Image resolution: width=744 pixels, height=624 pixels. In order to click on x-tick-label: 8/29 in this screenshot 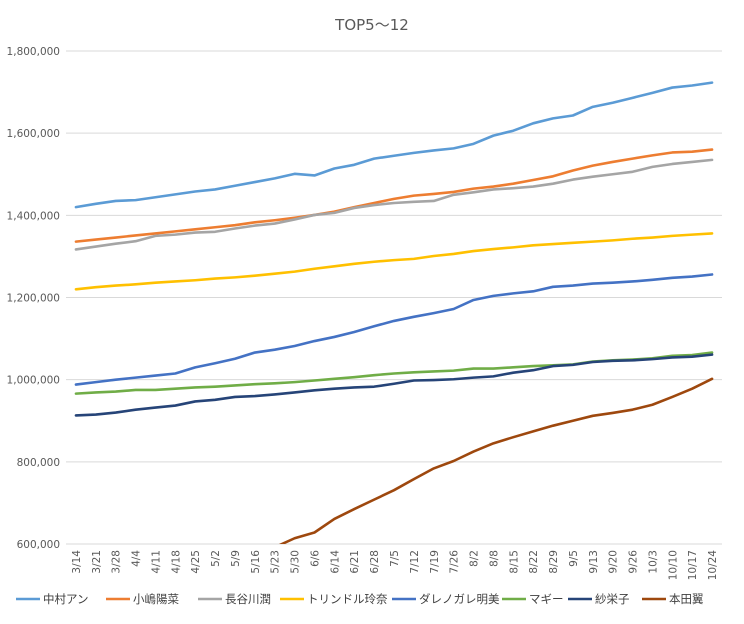, I will do `click(554, 562)`.